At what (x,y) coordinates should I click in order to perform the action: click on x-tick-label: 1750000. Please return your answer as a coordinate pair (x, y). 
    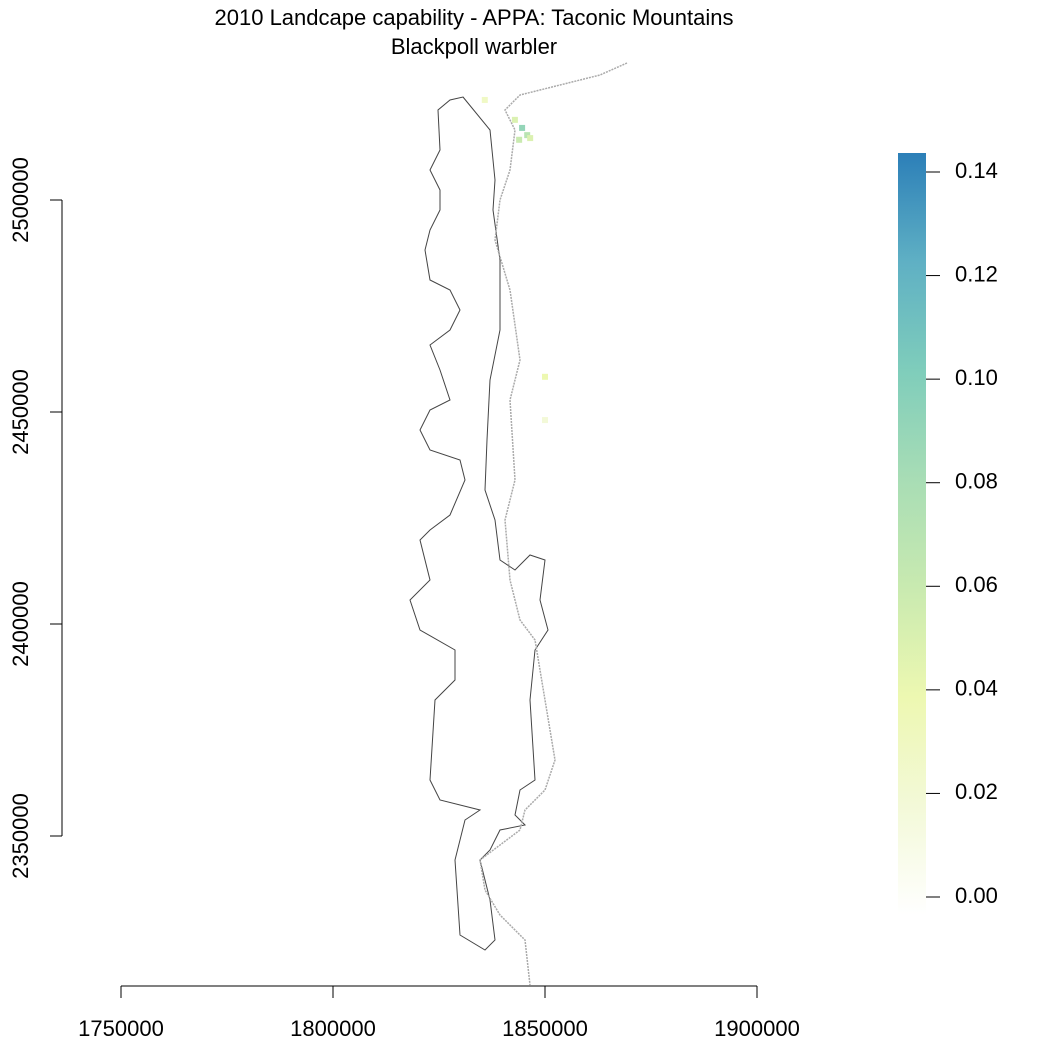
    Looking at the image, I should click on (121, 1028).